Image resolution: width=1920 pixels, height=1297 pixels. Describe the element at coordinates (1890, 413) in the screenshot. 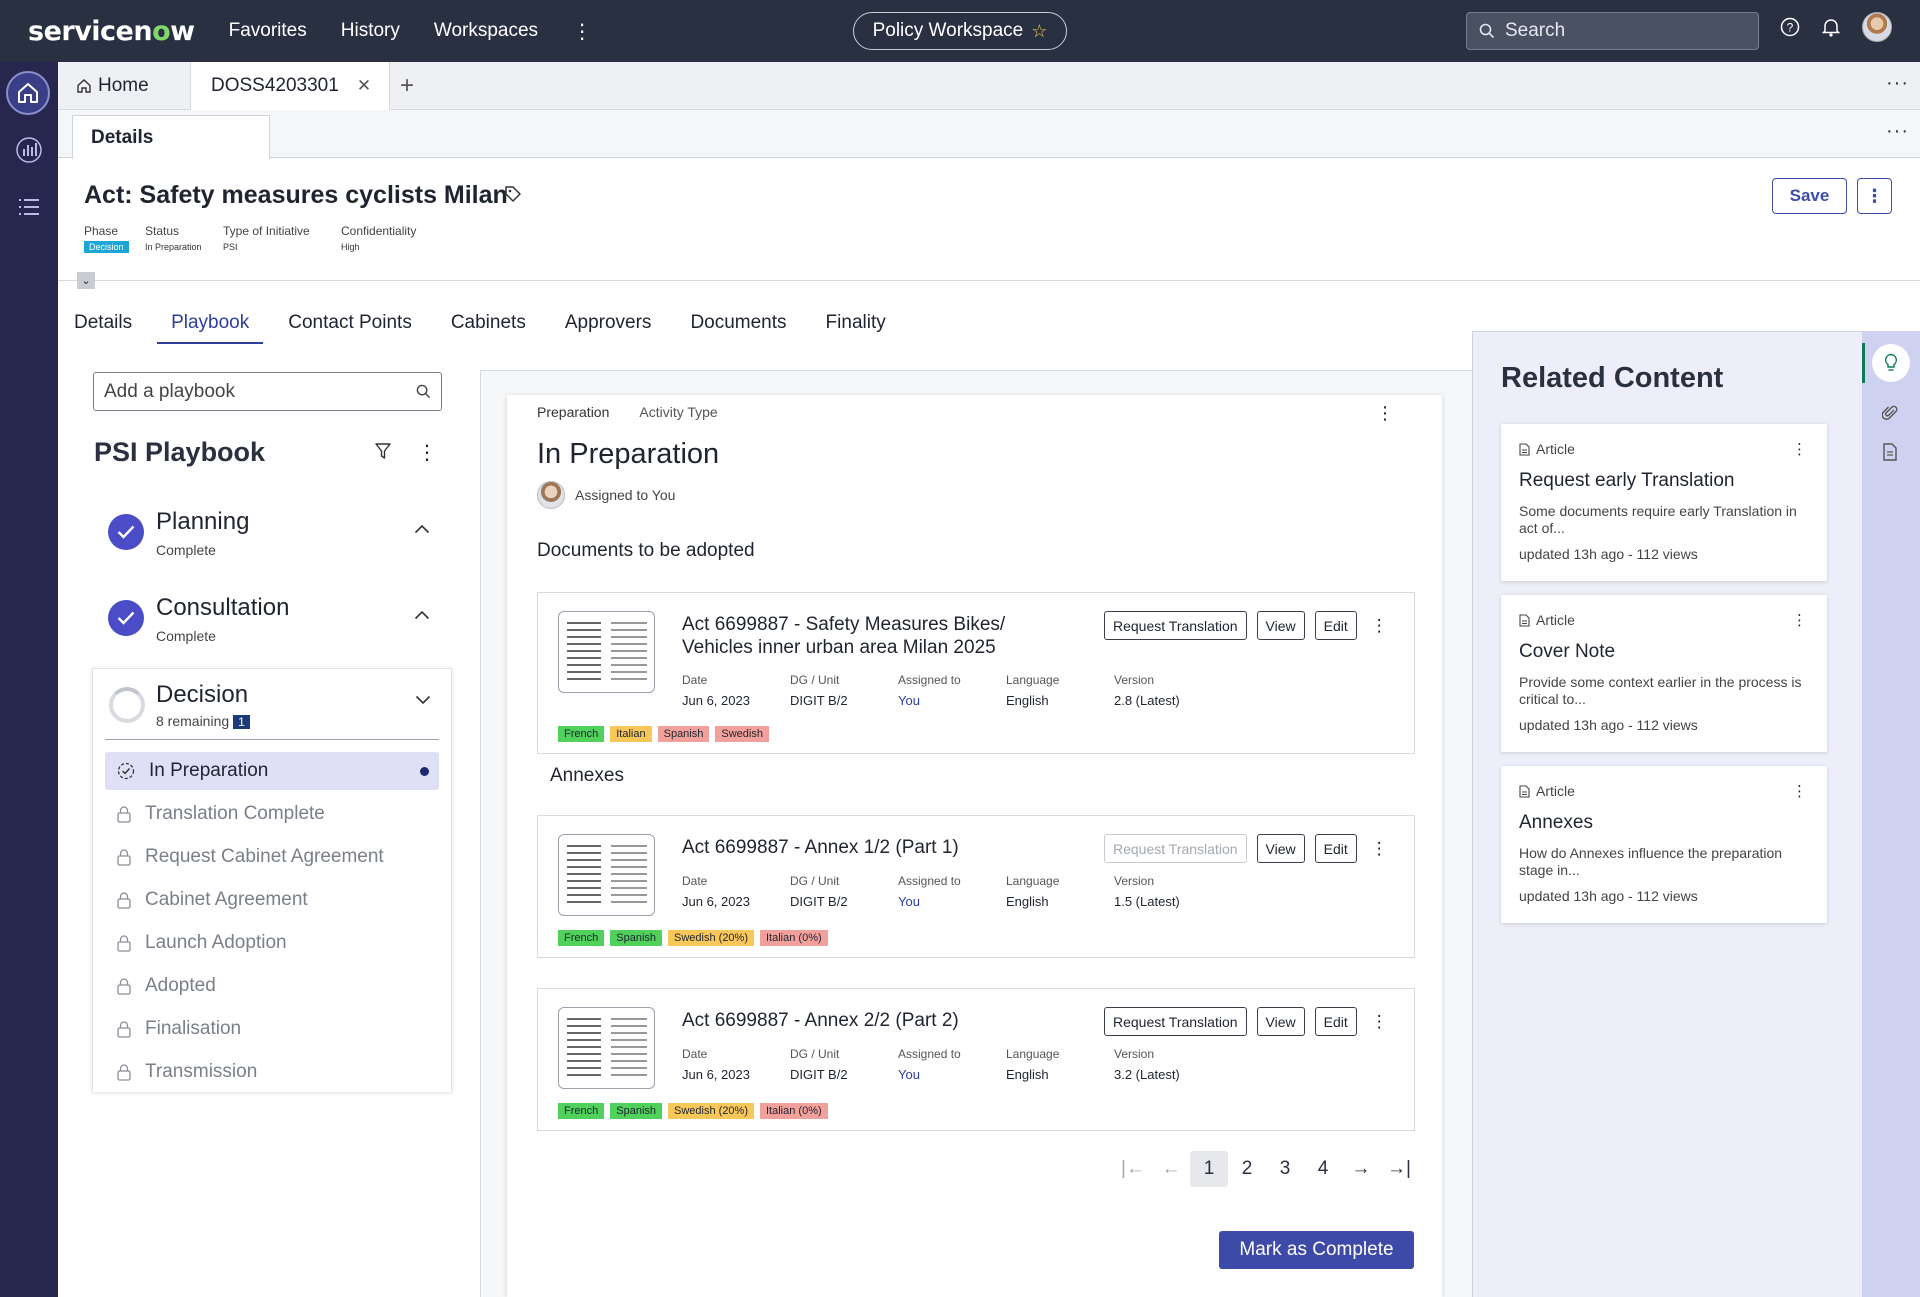

I see `attachment-icon` at that location.